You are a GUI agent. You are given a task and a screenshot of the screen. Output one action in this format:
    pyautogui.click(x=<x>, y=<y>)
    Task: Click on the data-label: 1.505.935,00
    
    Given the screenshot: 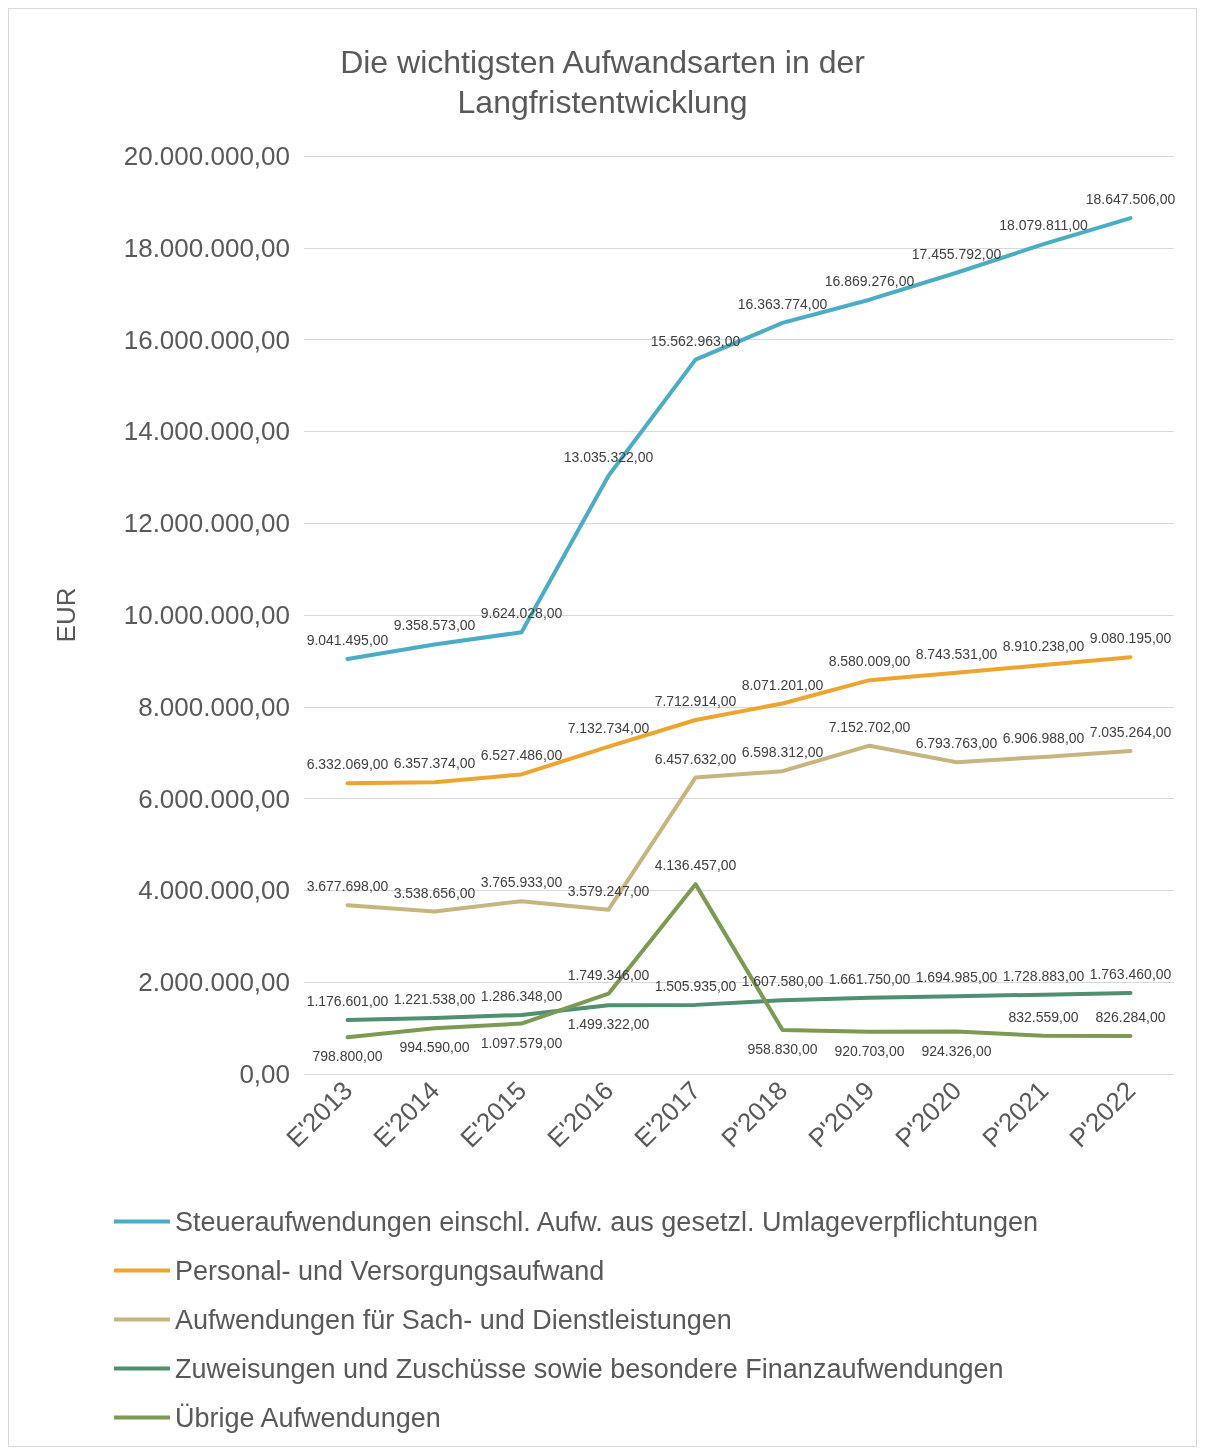 What is the action you would take?
    pyautogui.click(x=695, y=985)
    